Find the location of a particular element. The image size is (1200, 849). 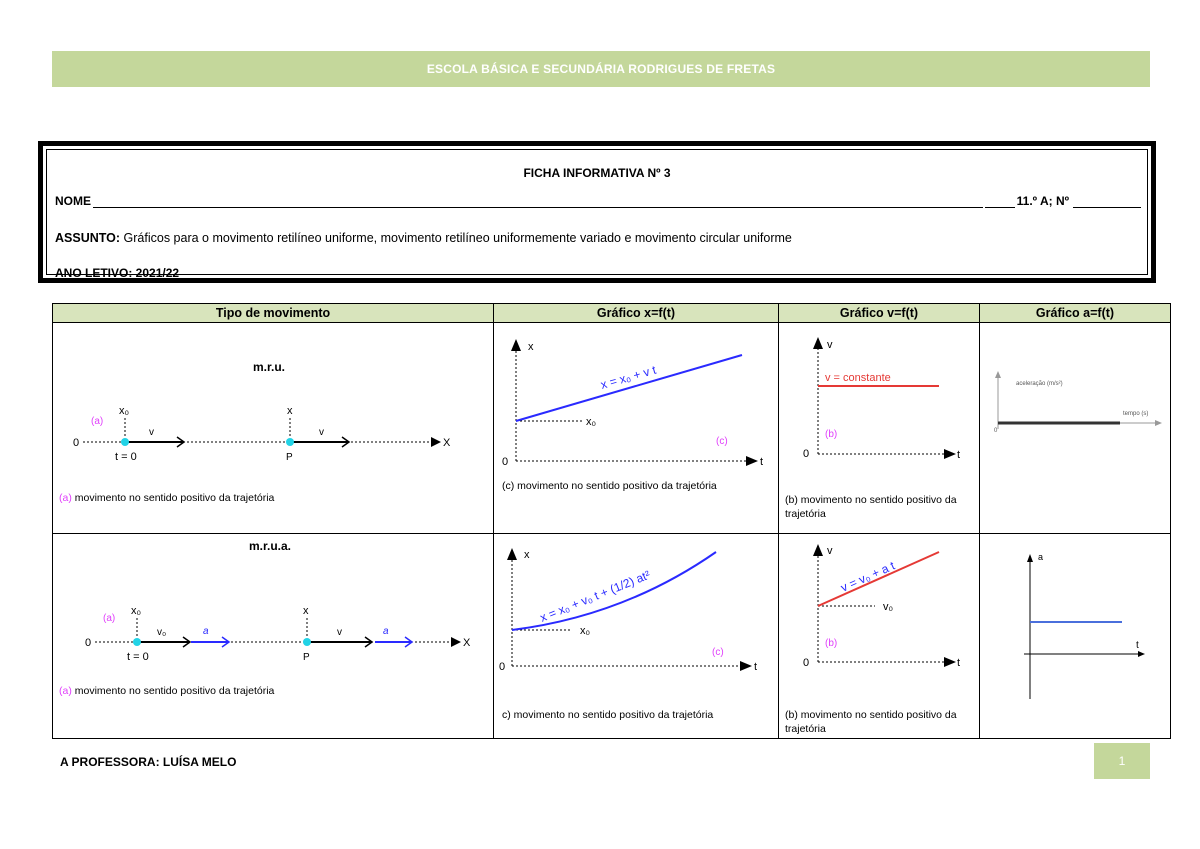

mrua-vt-axis-v: v is located at coordinates (830, 551).